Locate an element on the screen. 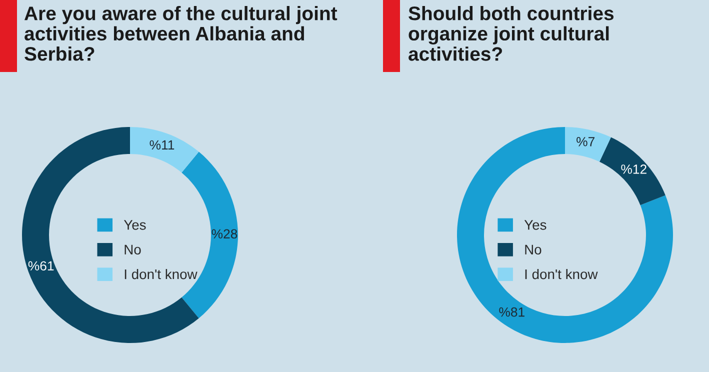  data-label: %61 is located at coordinates (41, 266).